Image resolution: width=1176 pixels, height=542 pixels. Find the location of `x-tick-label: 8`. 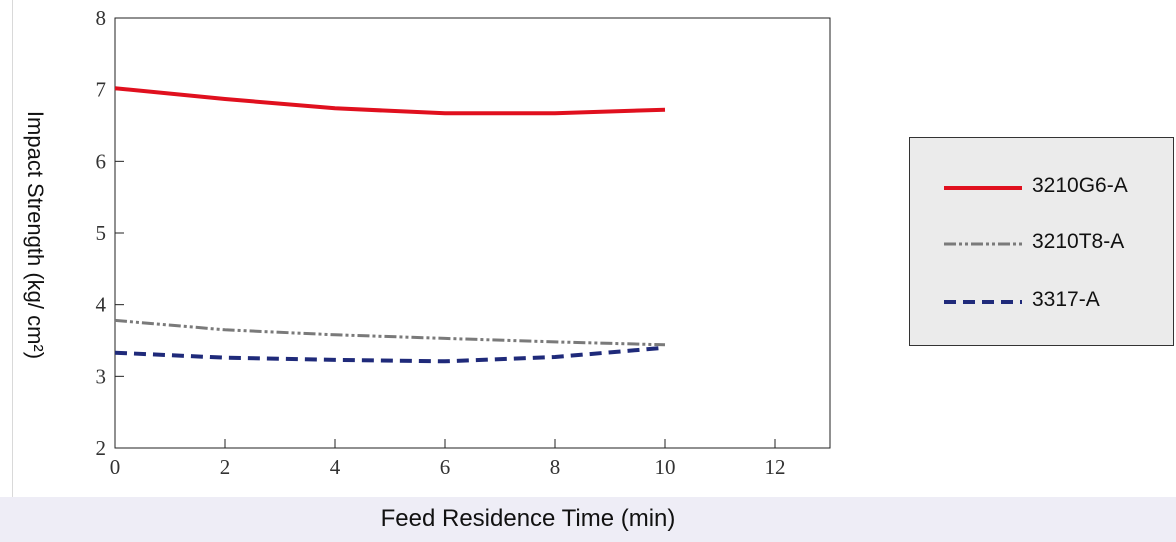

x-tick-label: 8 is located at coordinates (555, 467).